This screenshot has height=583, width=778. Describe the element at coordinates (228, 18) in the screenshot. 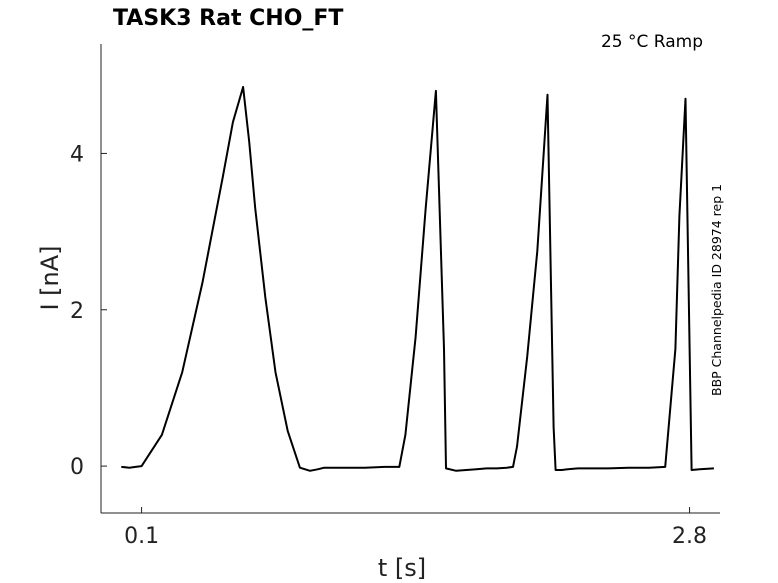

I see `chart-title: TASK3 Rat CHO_FT` at that location.